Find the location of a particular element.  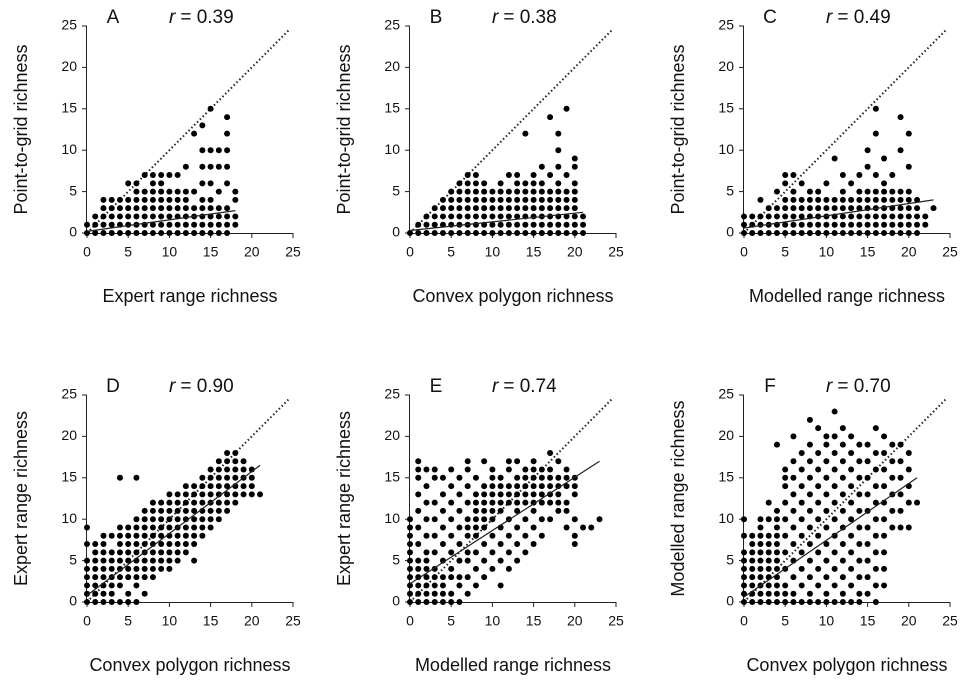

x-tick-label: 10 is located at coordinates (827, 621).